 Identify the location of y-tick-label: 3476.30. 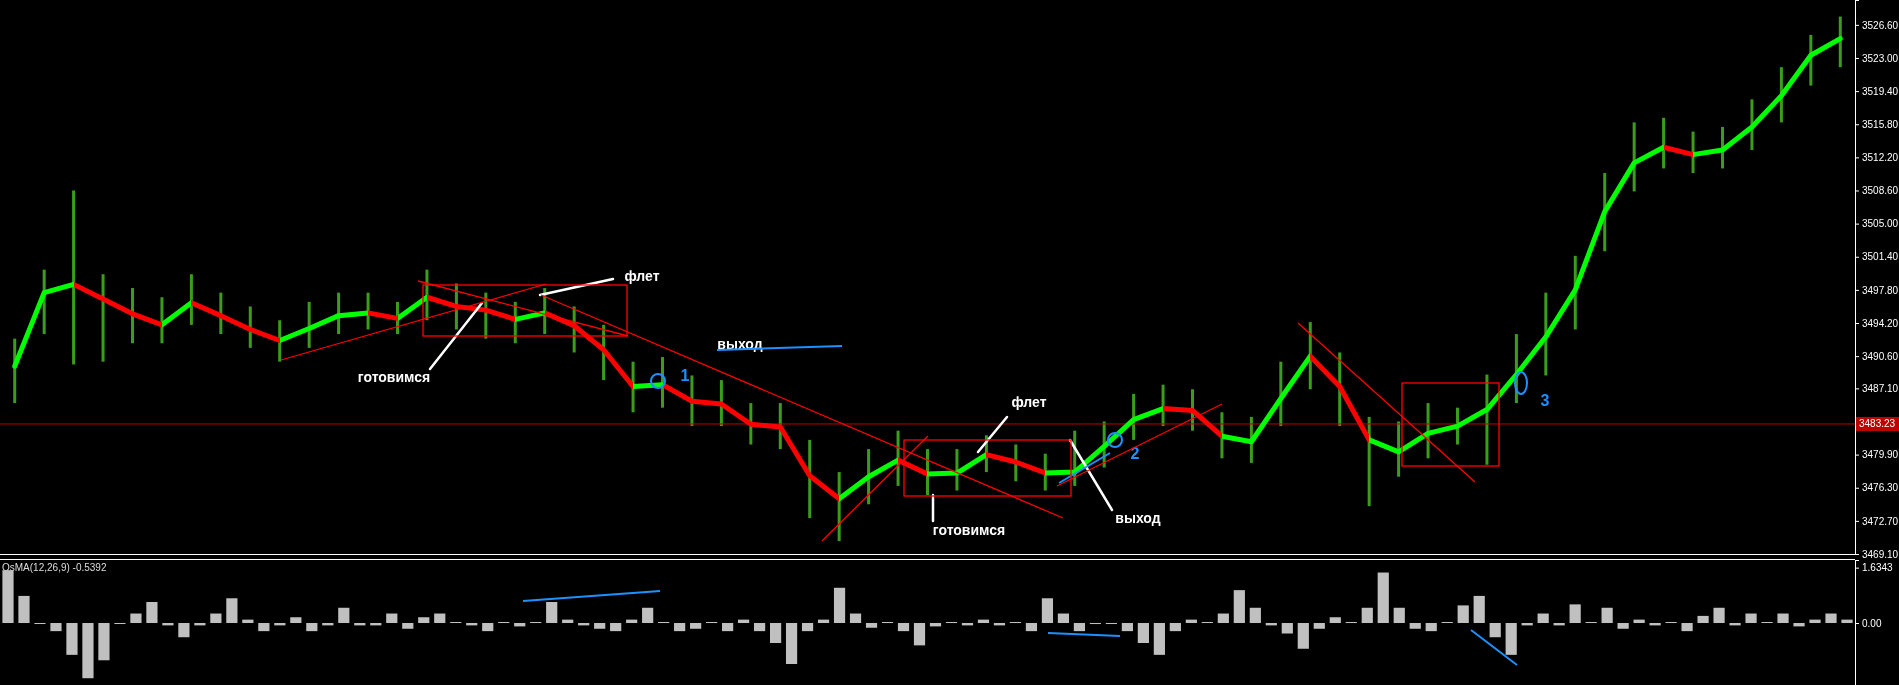
(1880, 488).